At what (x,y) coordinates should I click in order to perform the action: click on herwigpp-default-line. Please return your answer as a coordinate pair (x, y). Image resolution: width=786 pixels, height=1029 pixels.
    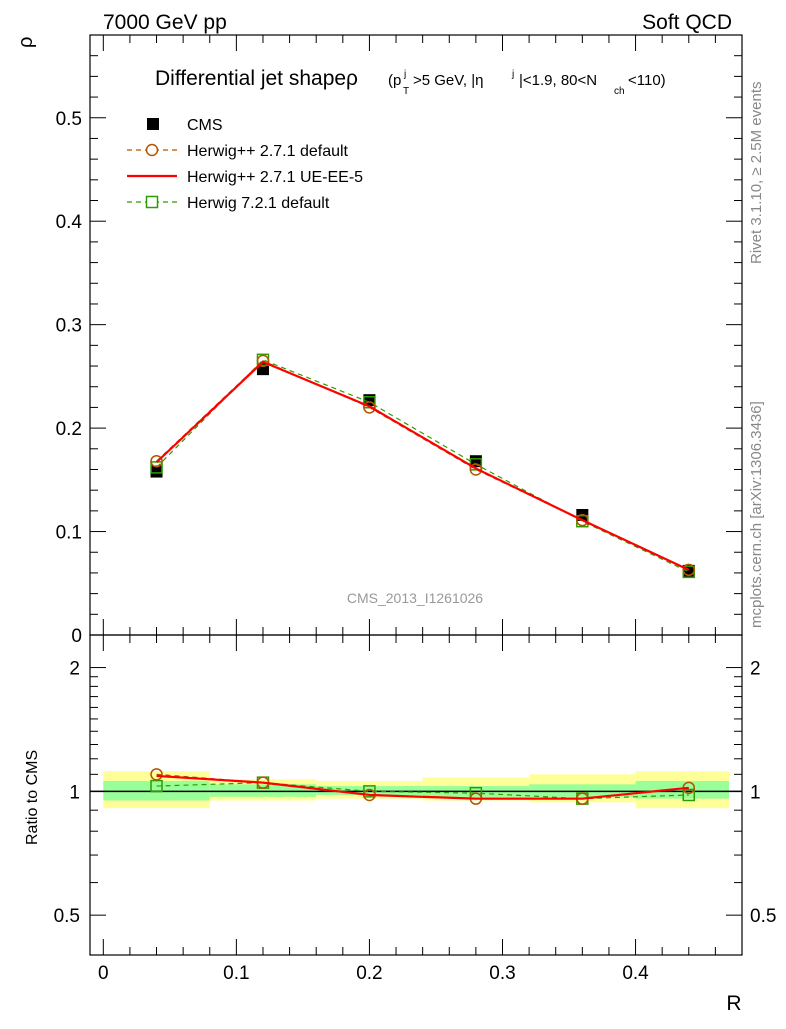
    Looking at the image, I should click on (423, 465).